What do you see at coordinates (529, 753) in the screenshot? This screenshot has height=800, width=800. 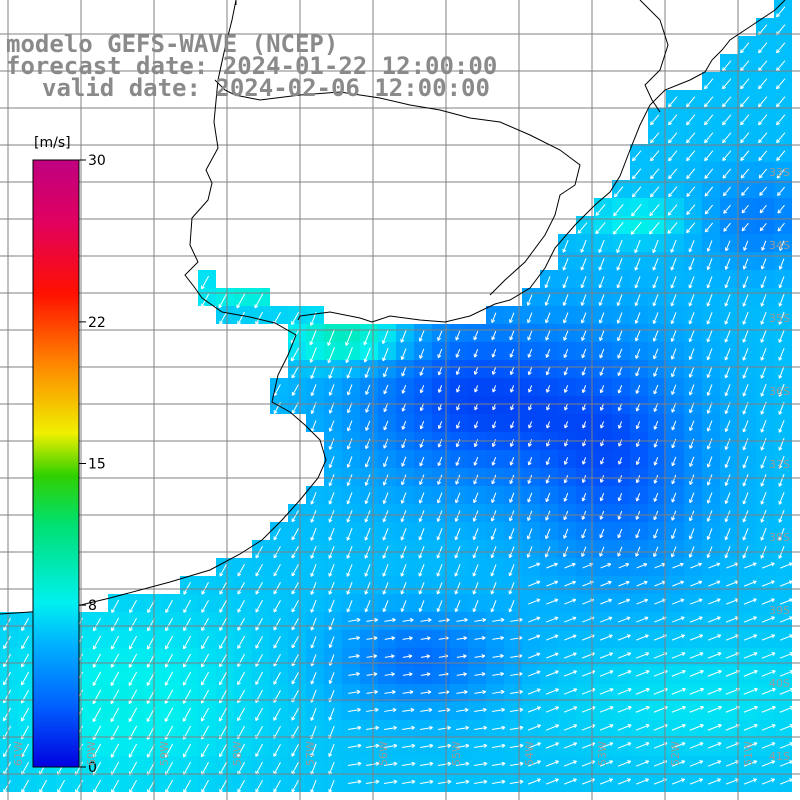 I see `longitude-label: 54W` at bounding box center [529, 753].